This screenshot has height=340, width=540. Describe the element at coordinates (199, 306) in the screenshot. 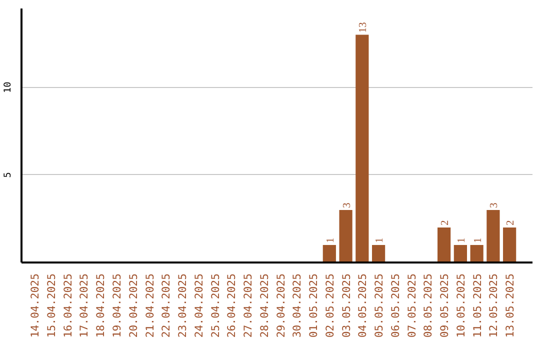

I see `x-tick-label: 24.04.2025` at that location.